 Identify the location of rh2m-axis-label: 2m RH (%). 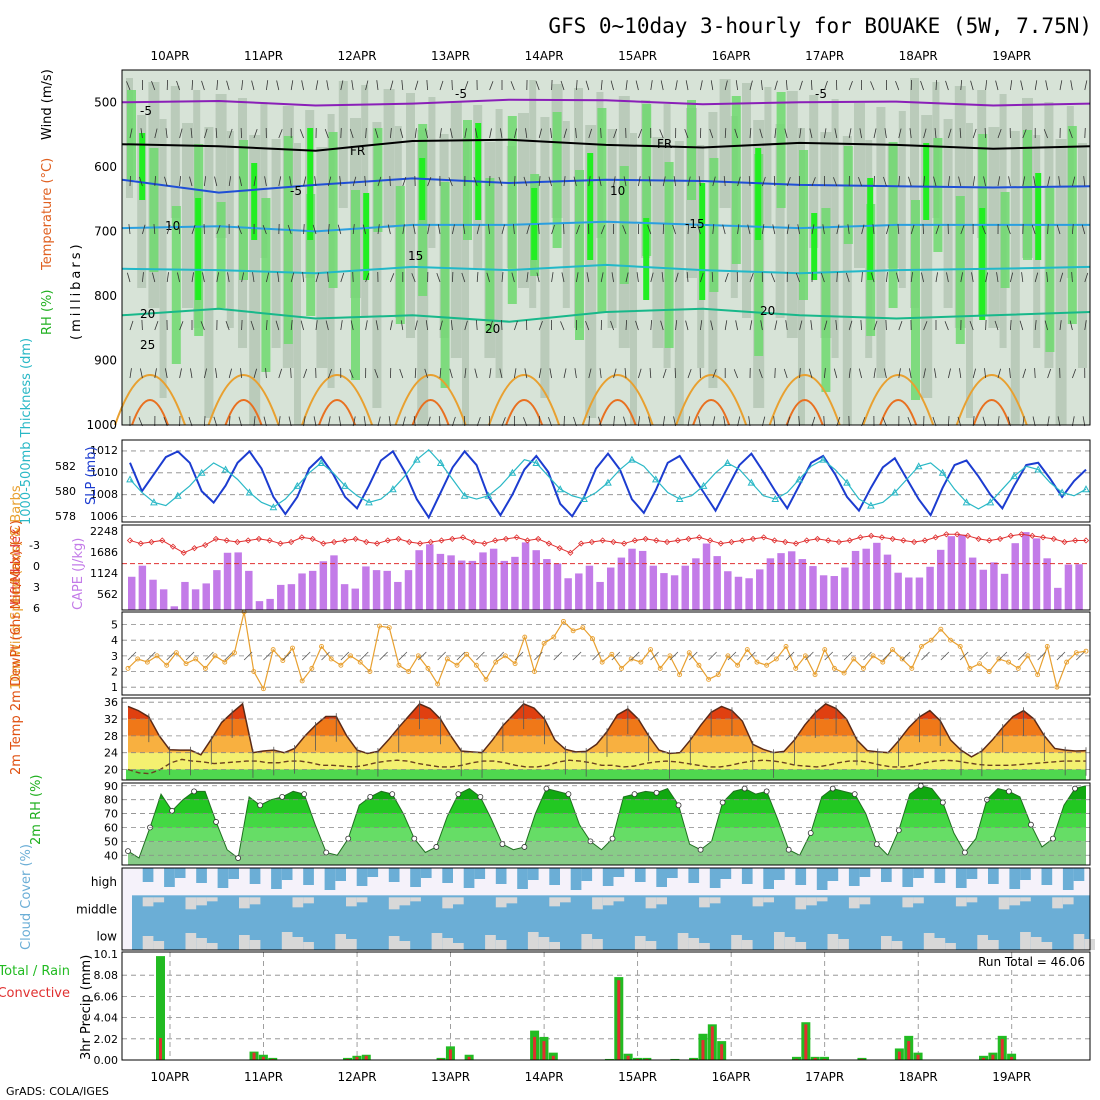
(36, 809).